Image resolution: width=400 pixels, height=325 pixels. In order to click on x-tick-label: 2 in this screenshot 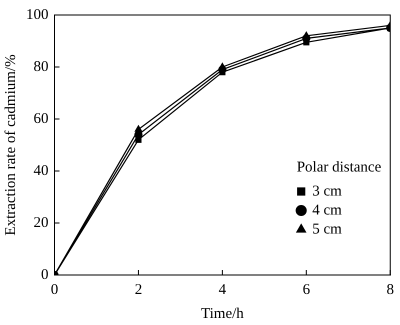, I will do `click(138, 290)`.